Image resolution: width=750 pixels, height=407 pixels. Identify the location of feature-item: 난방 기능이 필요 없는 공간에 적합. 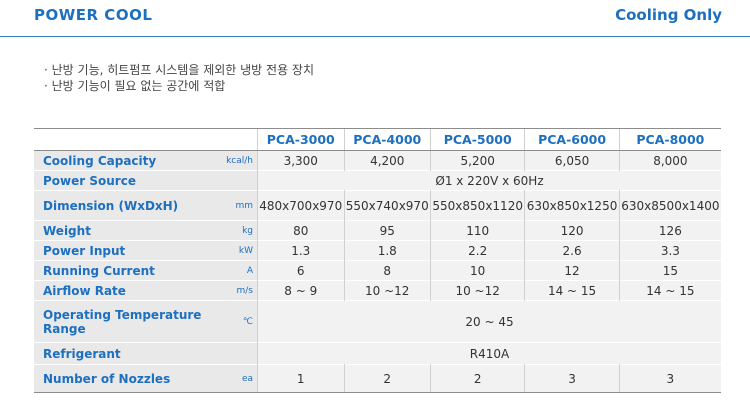
(179, 86).